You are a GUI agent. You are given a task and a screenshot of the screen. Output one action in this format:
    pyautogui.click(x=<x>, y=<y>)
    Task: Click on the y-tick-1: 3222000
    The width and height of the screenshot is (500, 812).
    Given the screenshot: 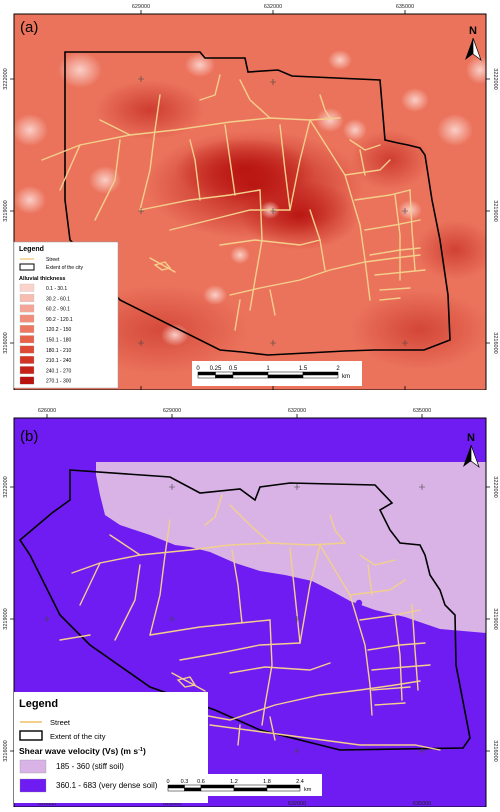 What is the action you would take?
    pyautogui.click(x=495, y=78)
    